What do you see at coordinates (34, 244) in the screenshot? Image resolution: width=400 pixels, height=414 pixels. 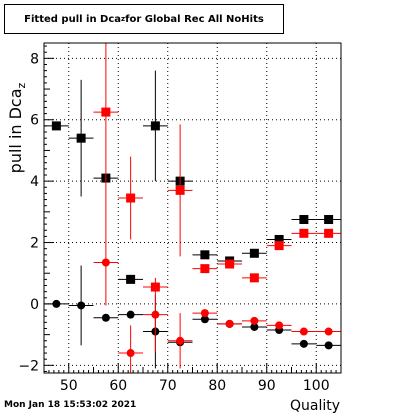 I see `y-tick-label: 2` at bounding box center [34, 244].